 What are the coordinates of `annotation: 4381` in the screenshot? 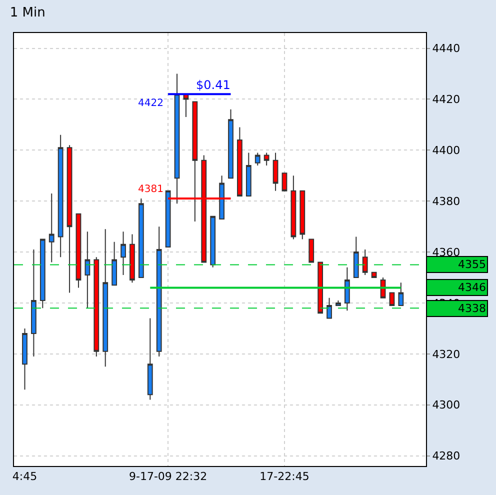 It's located at (151, 189).